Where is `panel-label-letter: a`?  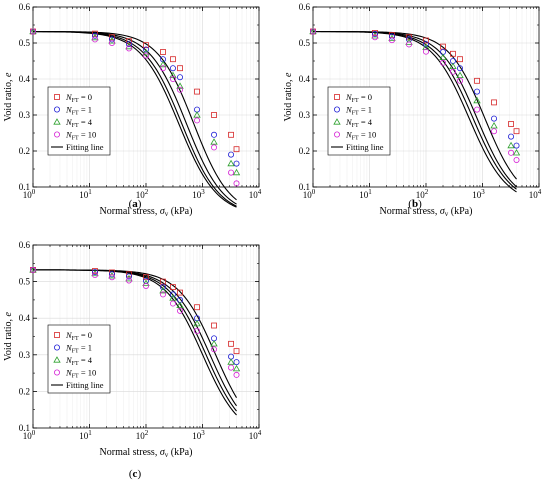 panel-label-letter: a is located at coordinates (135, 204).